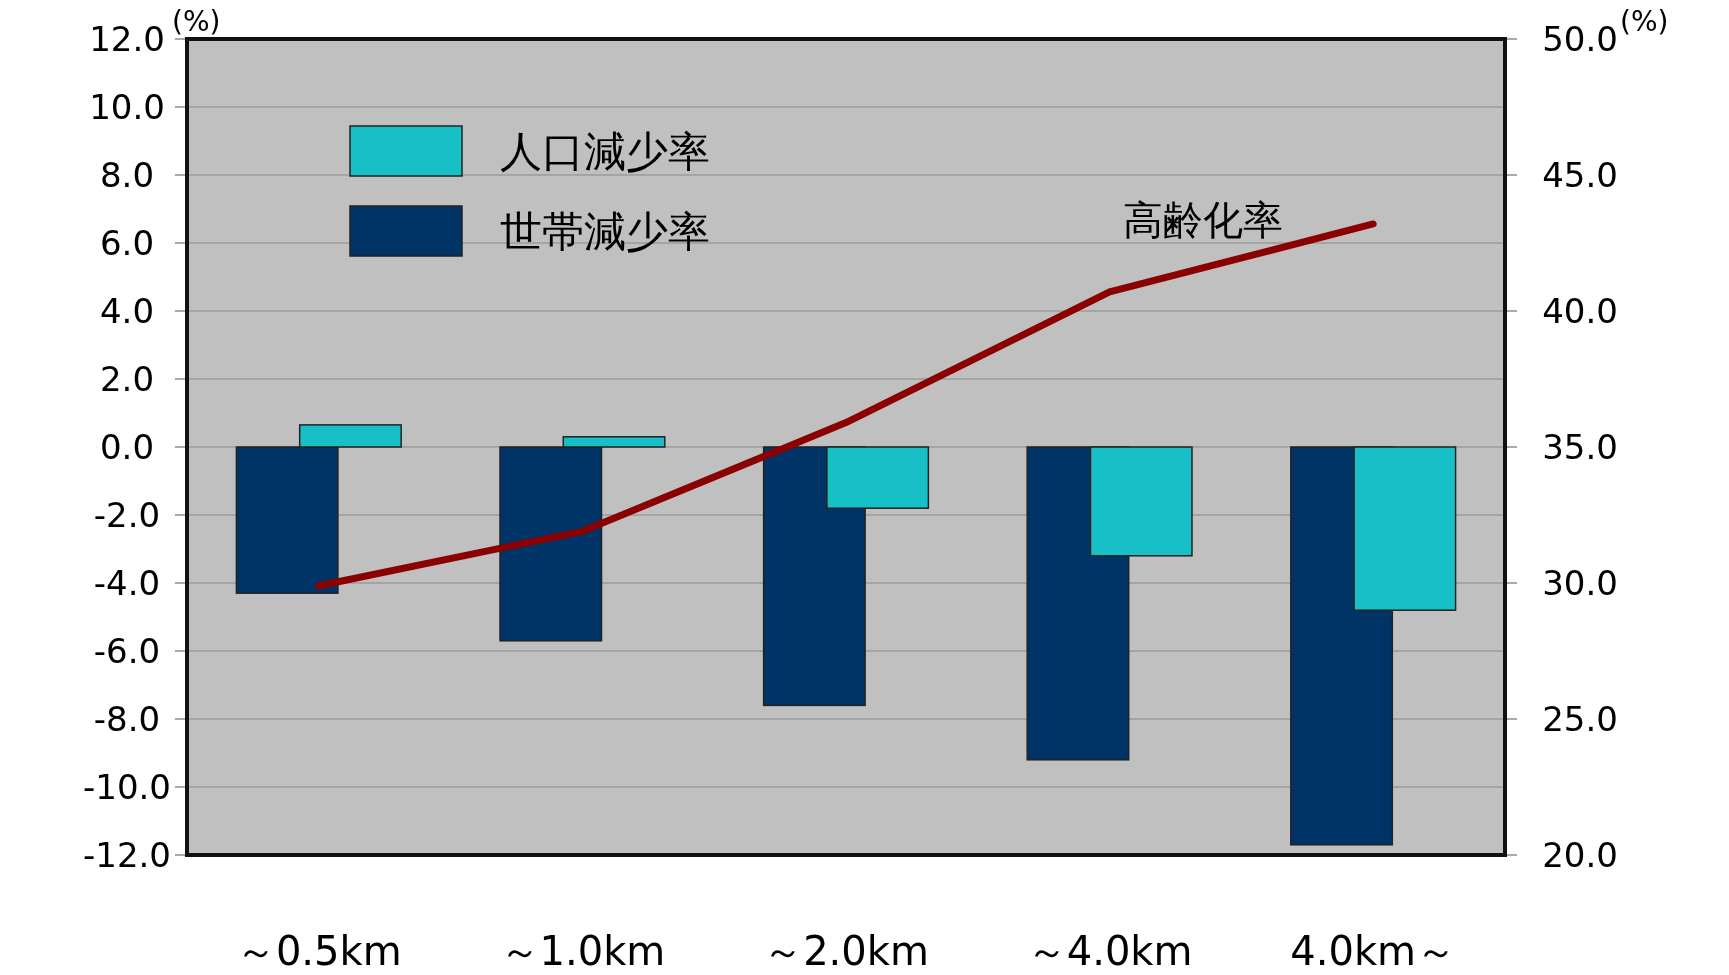  What do you see at coordinates (1373, 951) in the screenshot?
I see `x-tick-label: 4.0km～` at bounding box center [1373, 951].